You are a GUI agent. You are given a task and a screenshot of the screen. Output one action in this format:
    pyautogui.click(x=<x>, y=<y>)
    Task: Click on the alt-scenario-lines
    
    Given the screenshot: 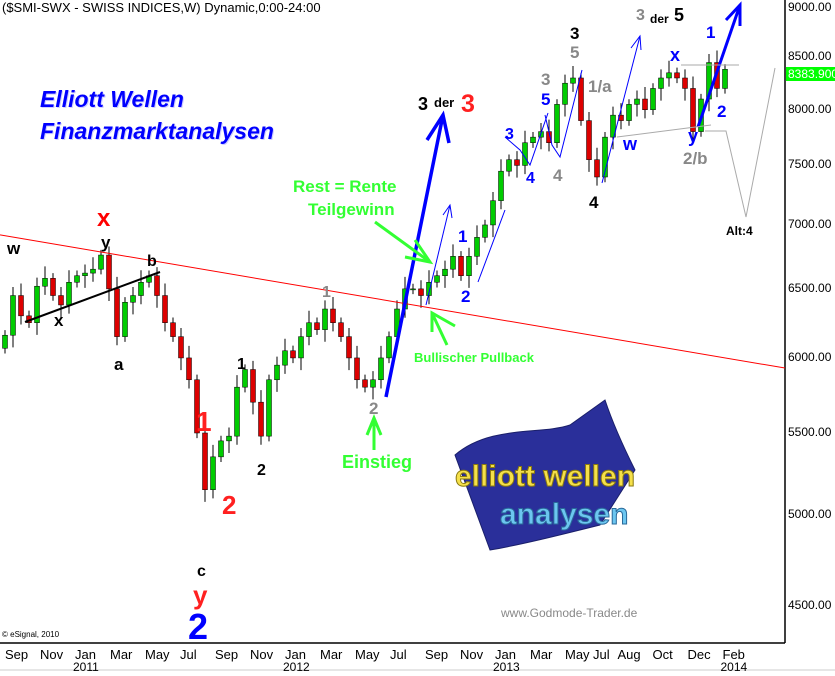 What is the action you would take?
    pyautogui.click(x=696, y=141)
    